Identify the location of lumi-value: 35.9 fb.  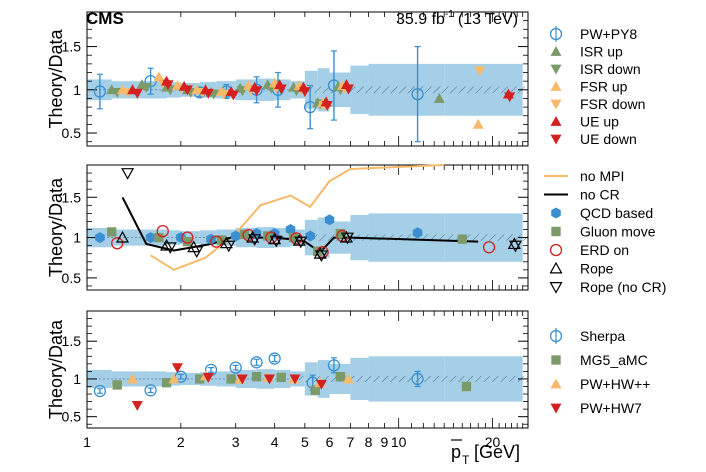
(420, 19).